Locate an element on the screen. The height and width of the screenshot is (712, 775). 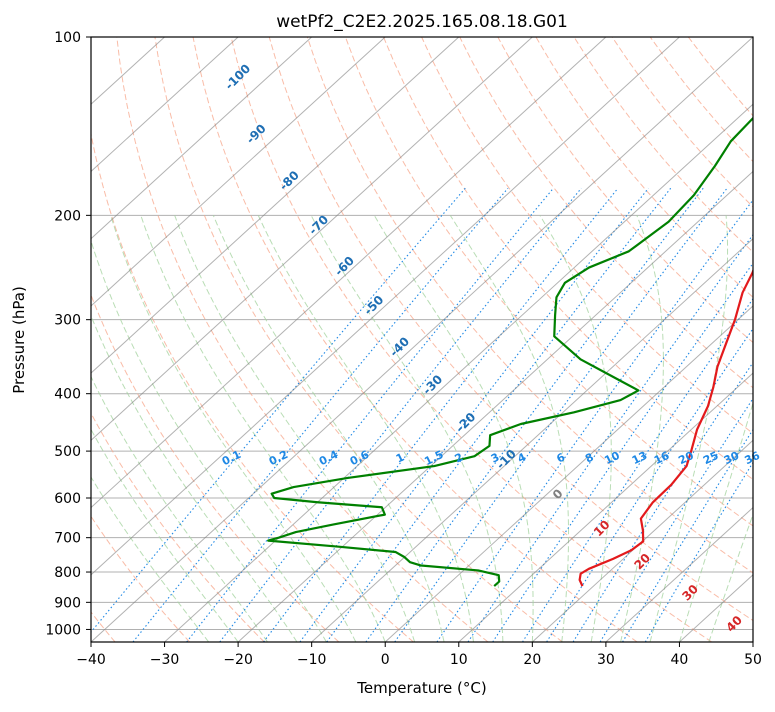
y-tick-label: 200 is located at coordinates (67, 216).